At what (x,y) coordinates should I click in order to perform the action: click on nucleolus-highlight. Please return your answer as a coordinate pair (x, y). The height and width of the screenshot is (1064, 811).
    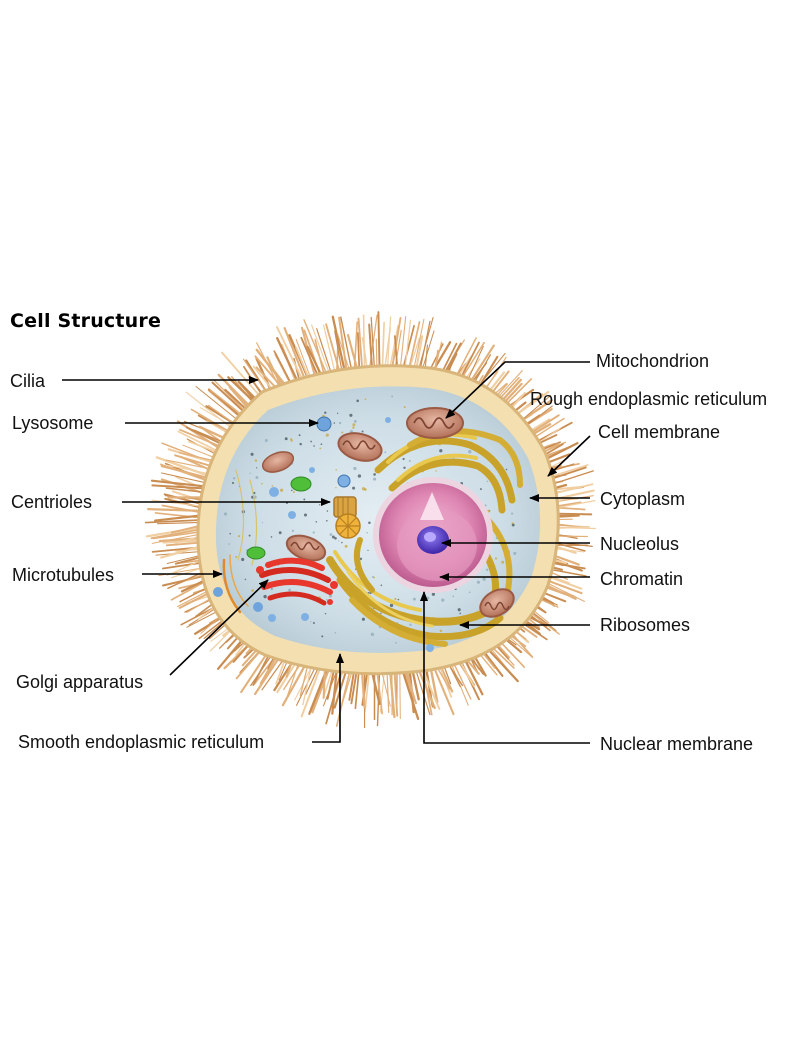
    Looking at the image, I should click on (430, 537).